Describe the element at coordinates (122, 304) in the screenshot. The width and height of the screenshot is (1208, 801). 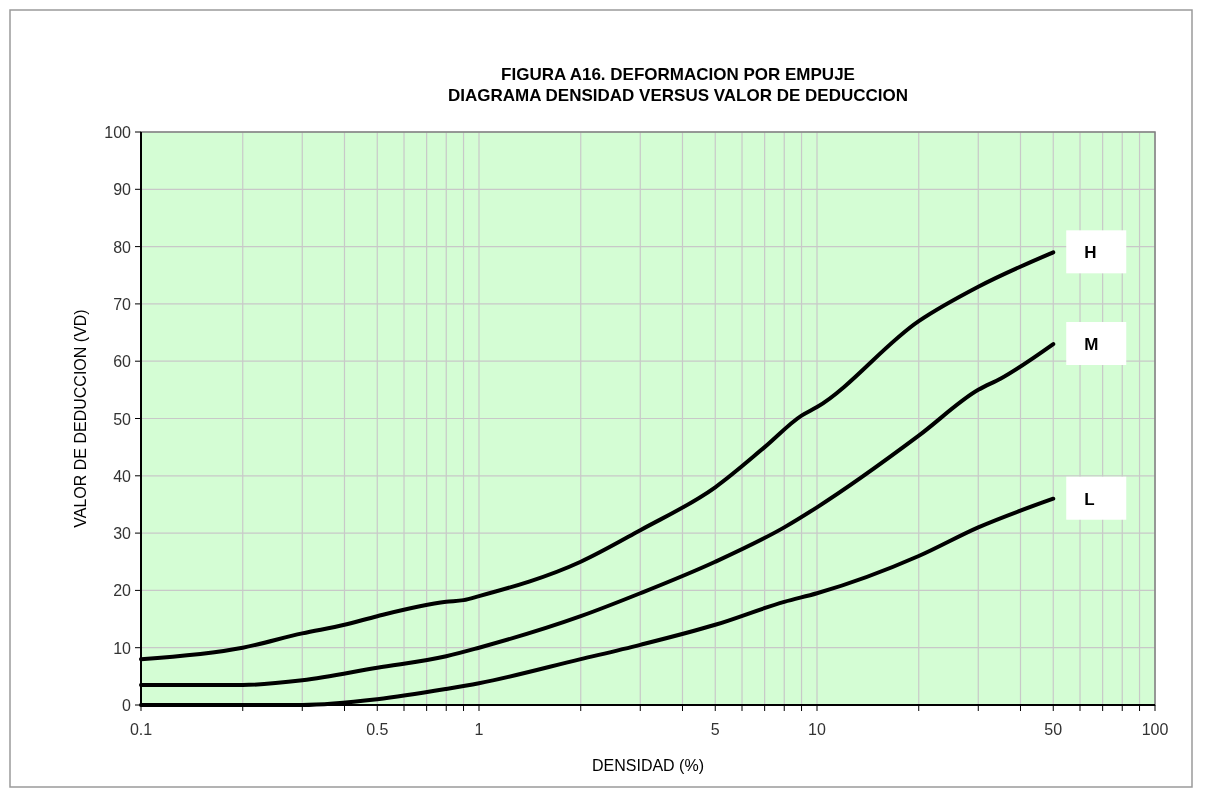
I see `y-tick-label: 70` at that location.